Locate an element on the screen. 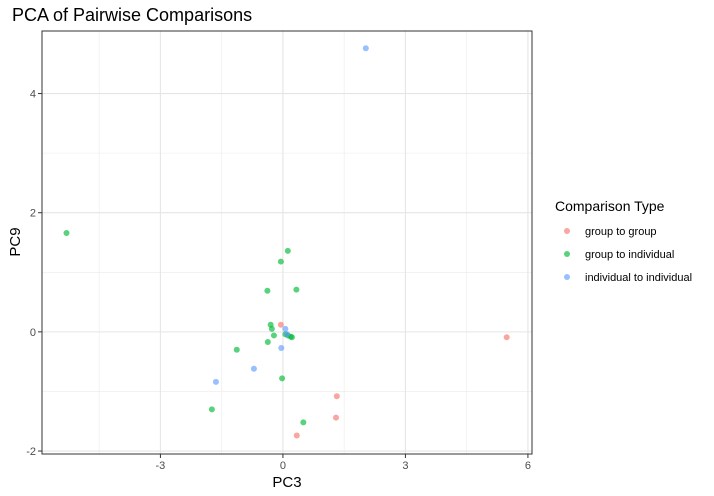 This screenshot has height=496, width=714. y-tick-label: -2 is located at coordinates (31, 452).